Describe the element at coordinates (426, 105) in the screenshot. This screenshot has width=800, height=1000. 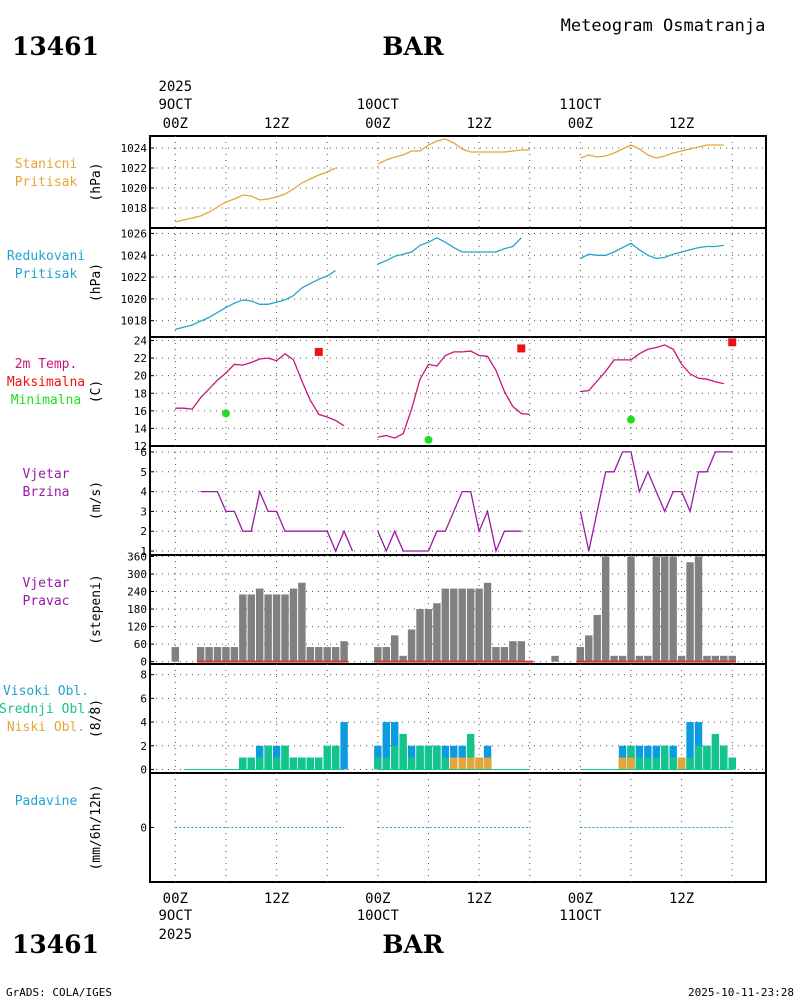
I see `top-time-axis: 2025 9OCT 00Z 12Z 10OCT 00Z 12Z 11OCT 00Z 12Z` at that location.